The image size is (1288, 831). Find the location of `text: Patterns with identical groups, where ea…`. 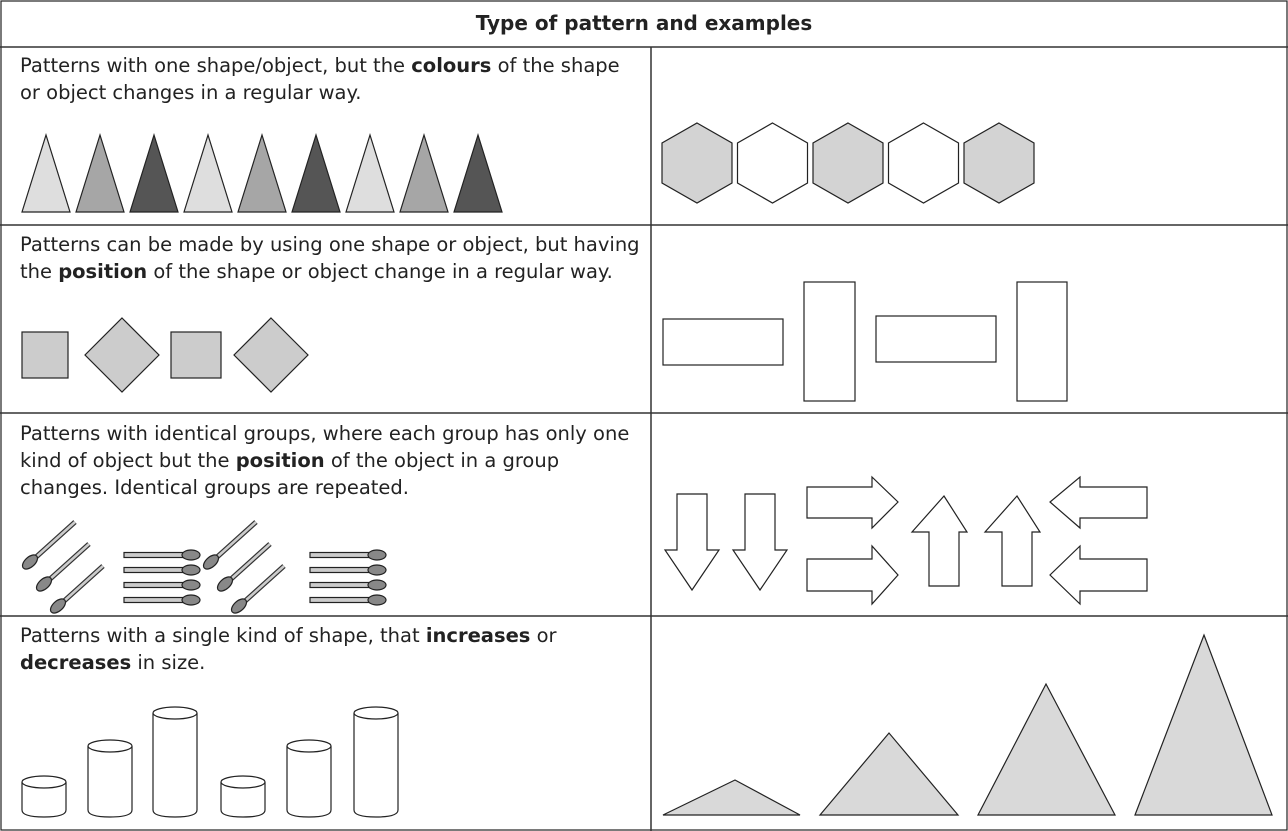

text: Patterns with identical groups, where ea… is located at coordinates (325, 447).